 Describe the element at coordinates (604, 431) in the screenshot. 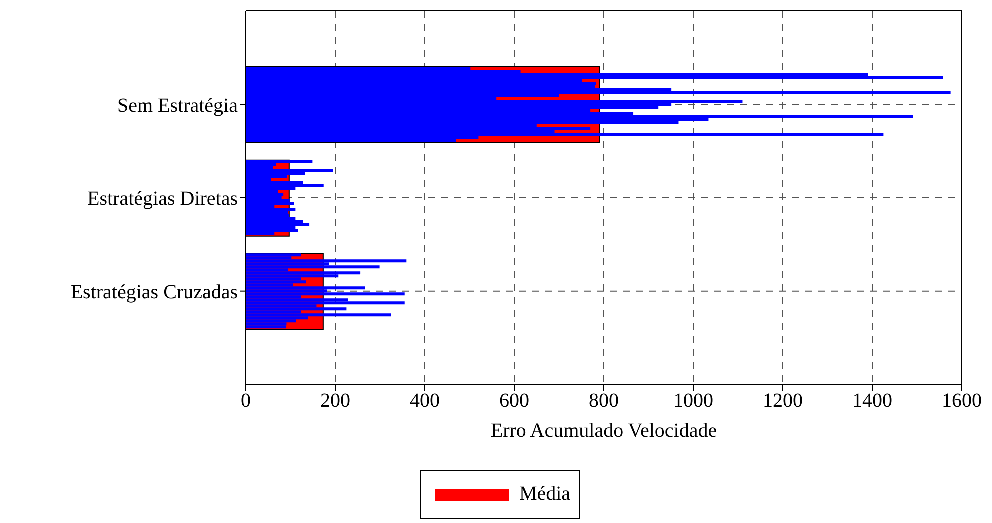

I see `x-axis-title: Erro Acumulado Velocidade` at that location.